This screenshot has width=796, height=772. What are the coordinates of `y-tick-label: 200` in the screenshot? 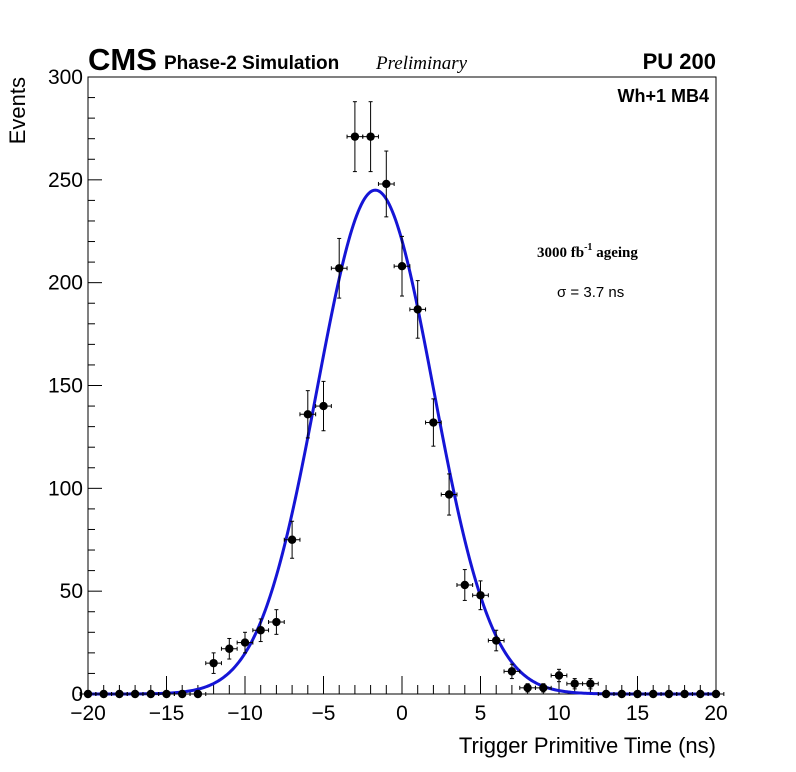 It's located at (65, 283).